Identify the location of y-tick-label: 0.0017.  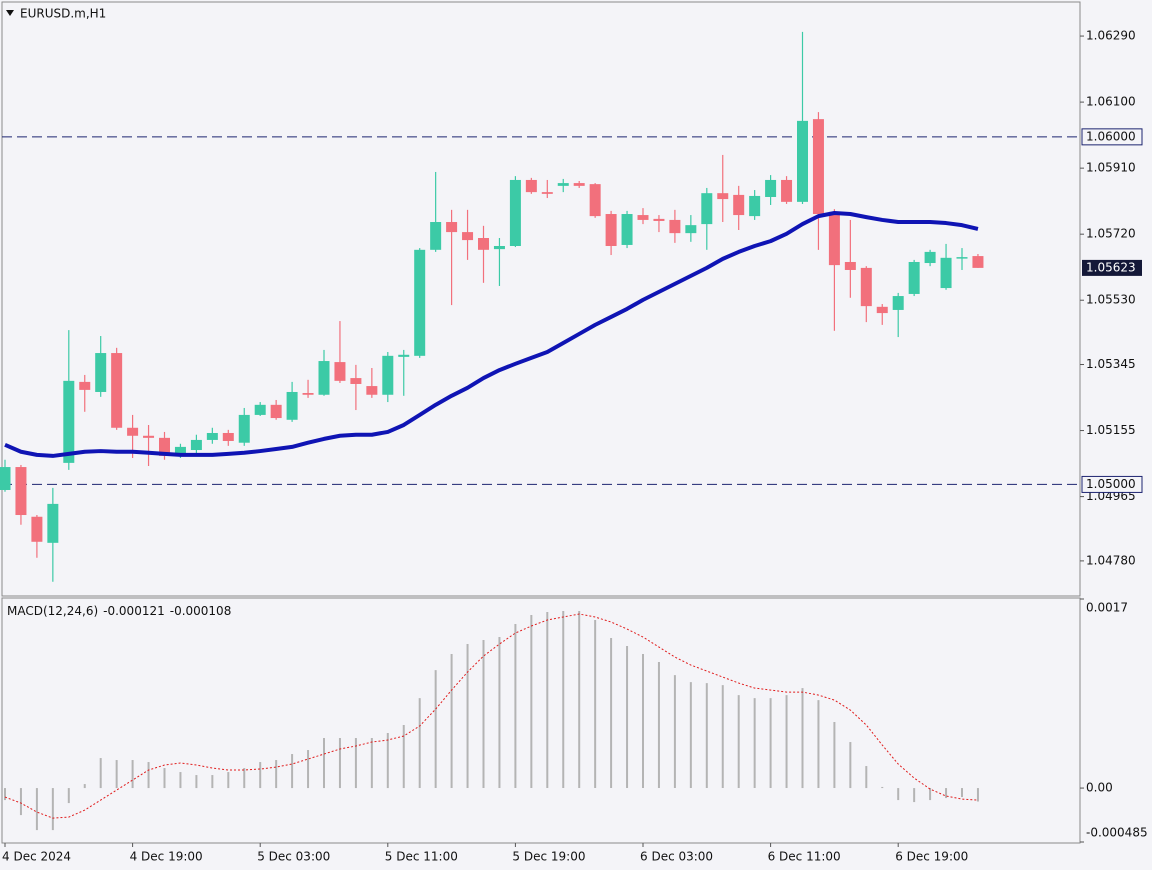
(1107, 608).